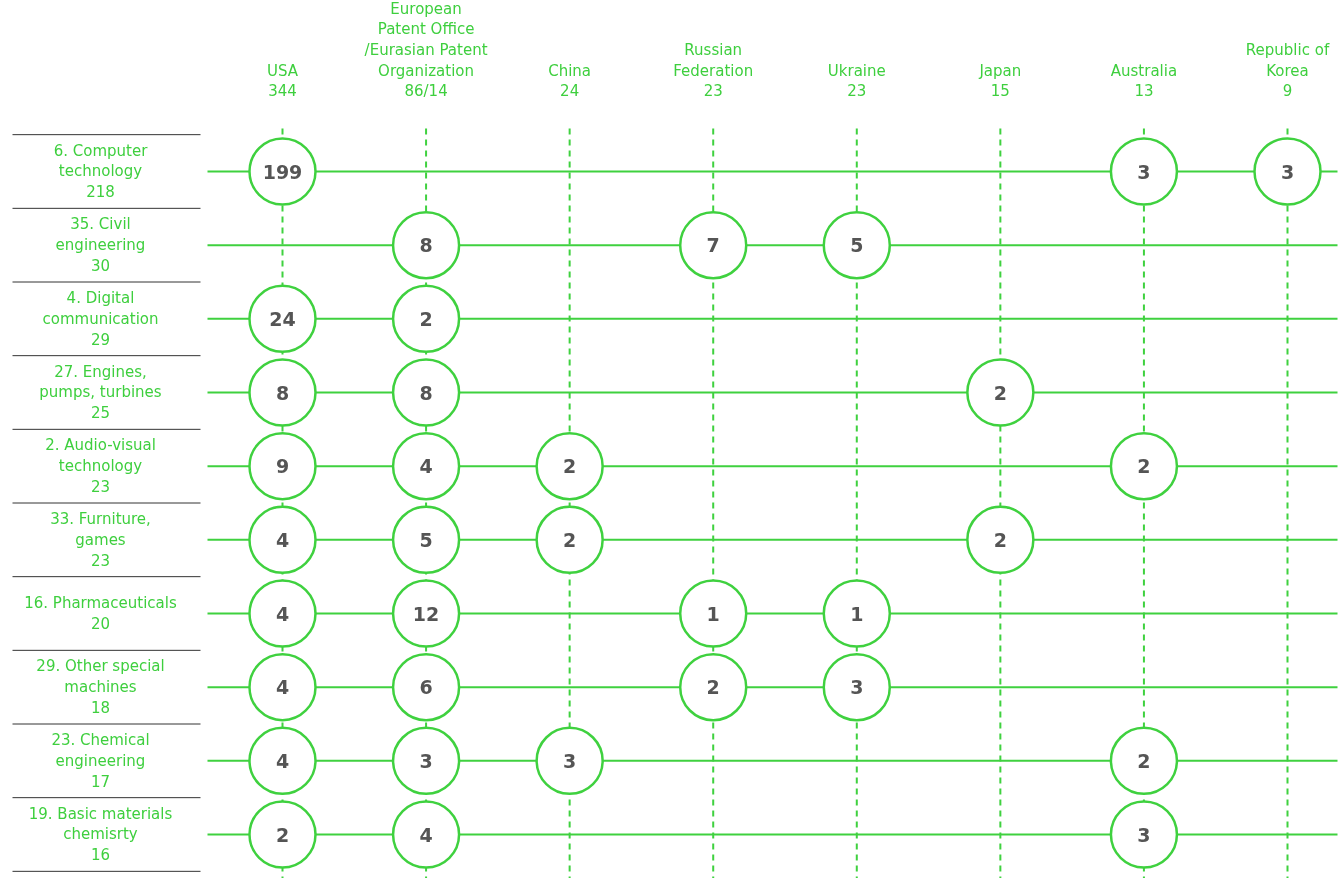 This screenshot has width=1341, height=878. Describe the element at coordinates (101, 171) in the screenshot. I see `y-tick-label: 6. Computer technology 218` at that location.